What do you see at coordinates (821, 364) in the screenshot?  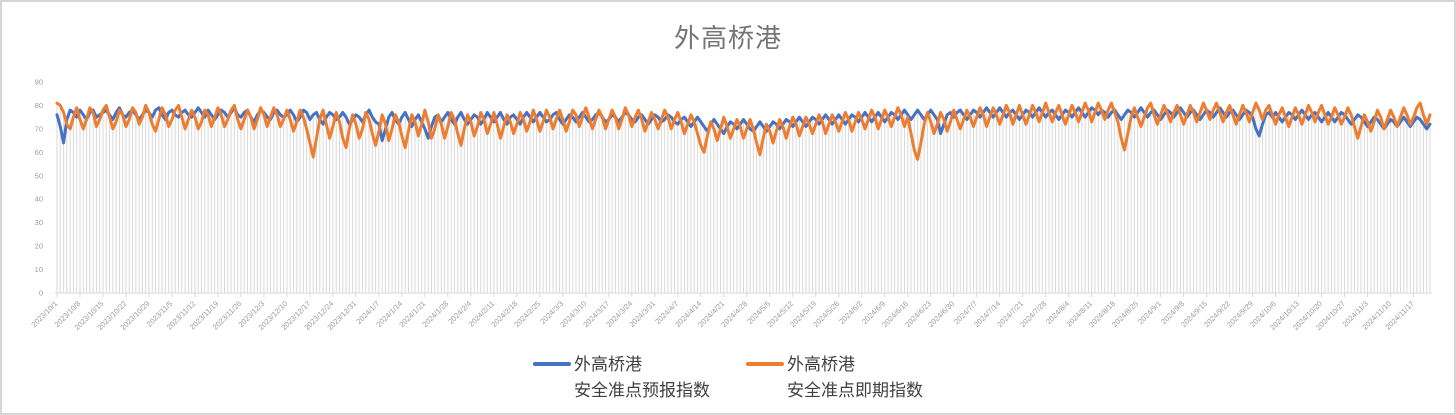 I see `legend-label-spot-line1: 外高桥港` at bounding box center [821, 364].